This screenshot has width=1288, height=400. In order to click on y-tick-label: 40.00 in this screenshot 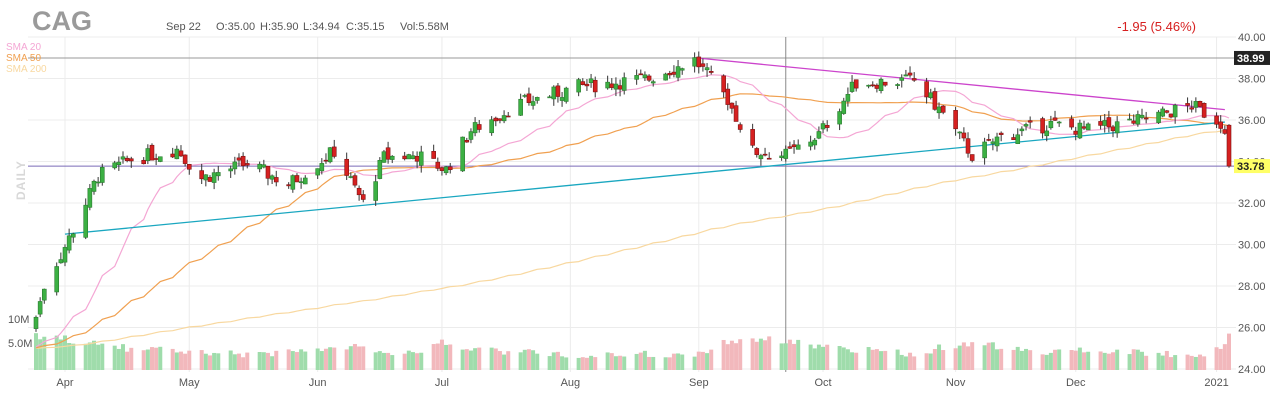, I will do `click(1252, 38)`.